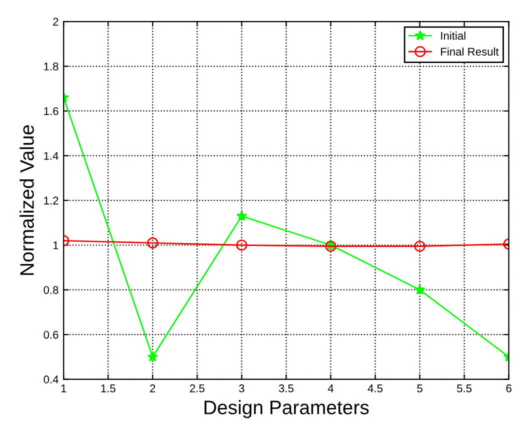  I want to click on legend-label: Final Result, so click(470, 51).